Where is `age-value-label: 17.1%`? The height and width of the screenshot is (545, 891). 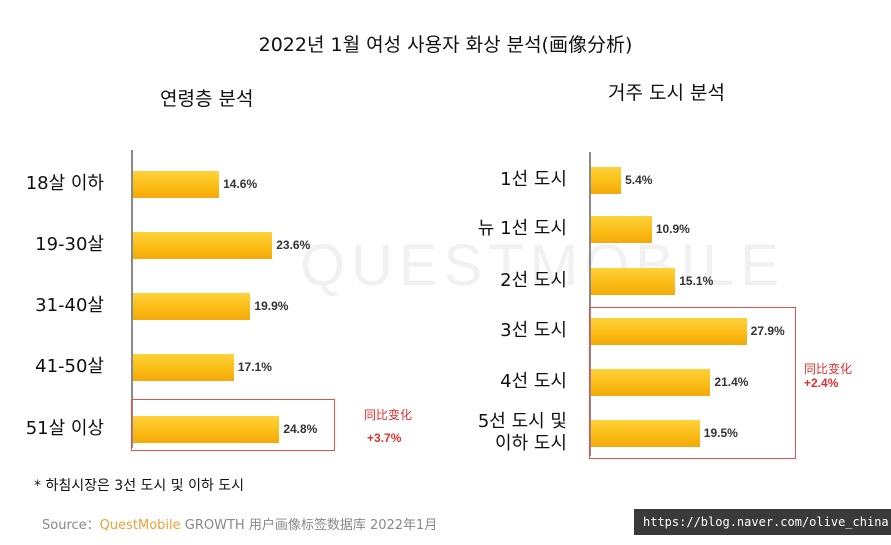 age-value-label: 17.1% is located at coordinates (254, 367).